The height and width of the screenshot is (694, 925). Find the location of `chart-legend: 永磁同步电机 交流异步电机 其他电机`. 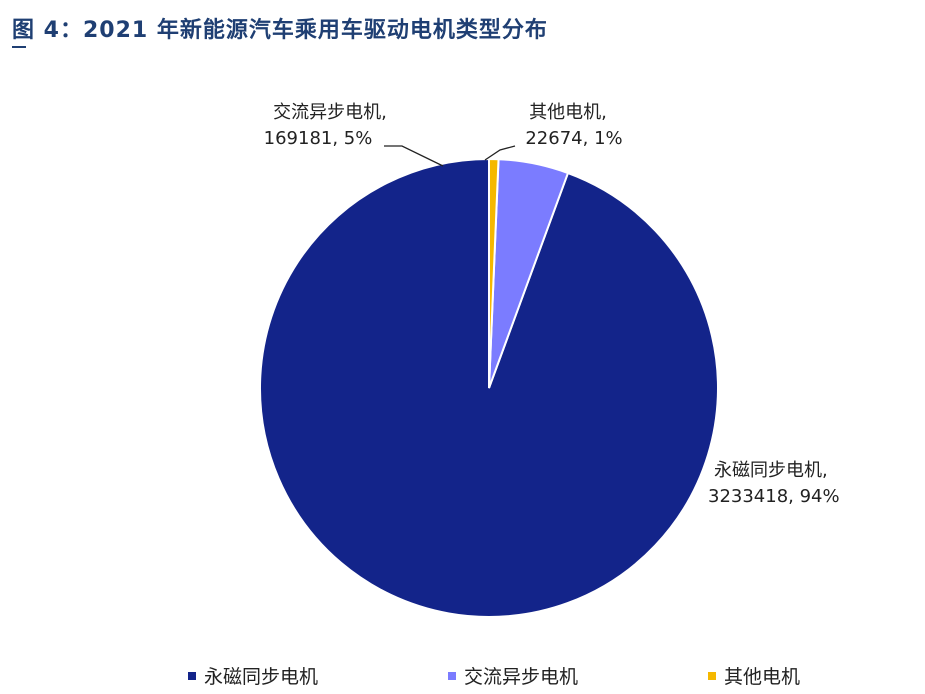

chart-legend: 永磁同步电机 交流异步电机 其他电机 is located at coordinates (462, 676).